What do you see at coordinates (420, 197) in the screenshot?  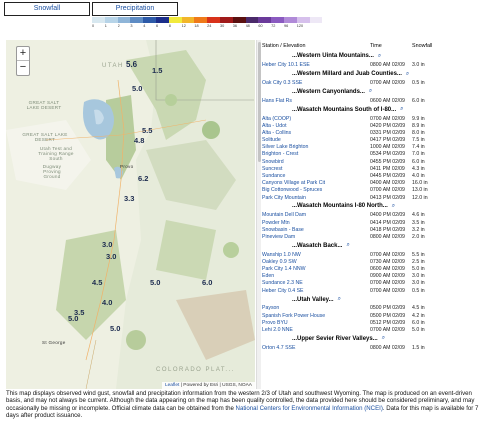 I see `snowfall-cell: 12.0 in` at bounding box center [420, 197].